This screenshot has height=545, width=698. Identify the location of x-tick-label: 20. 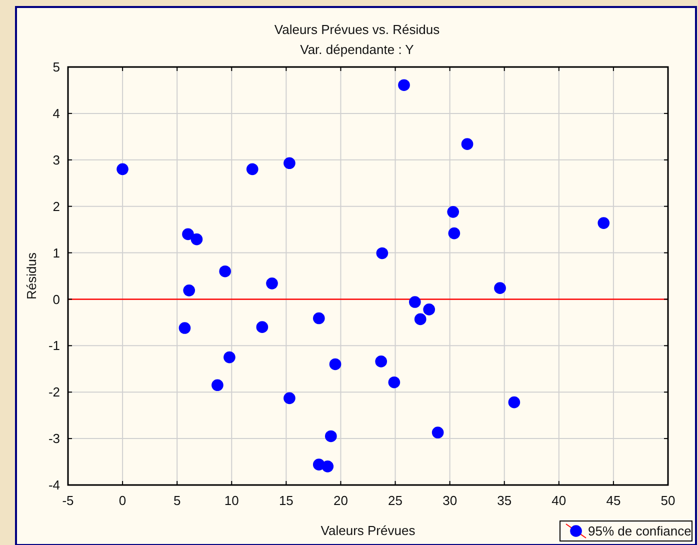
(340, 500).